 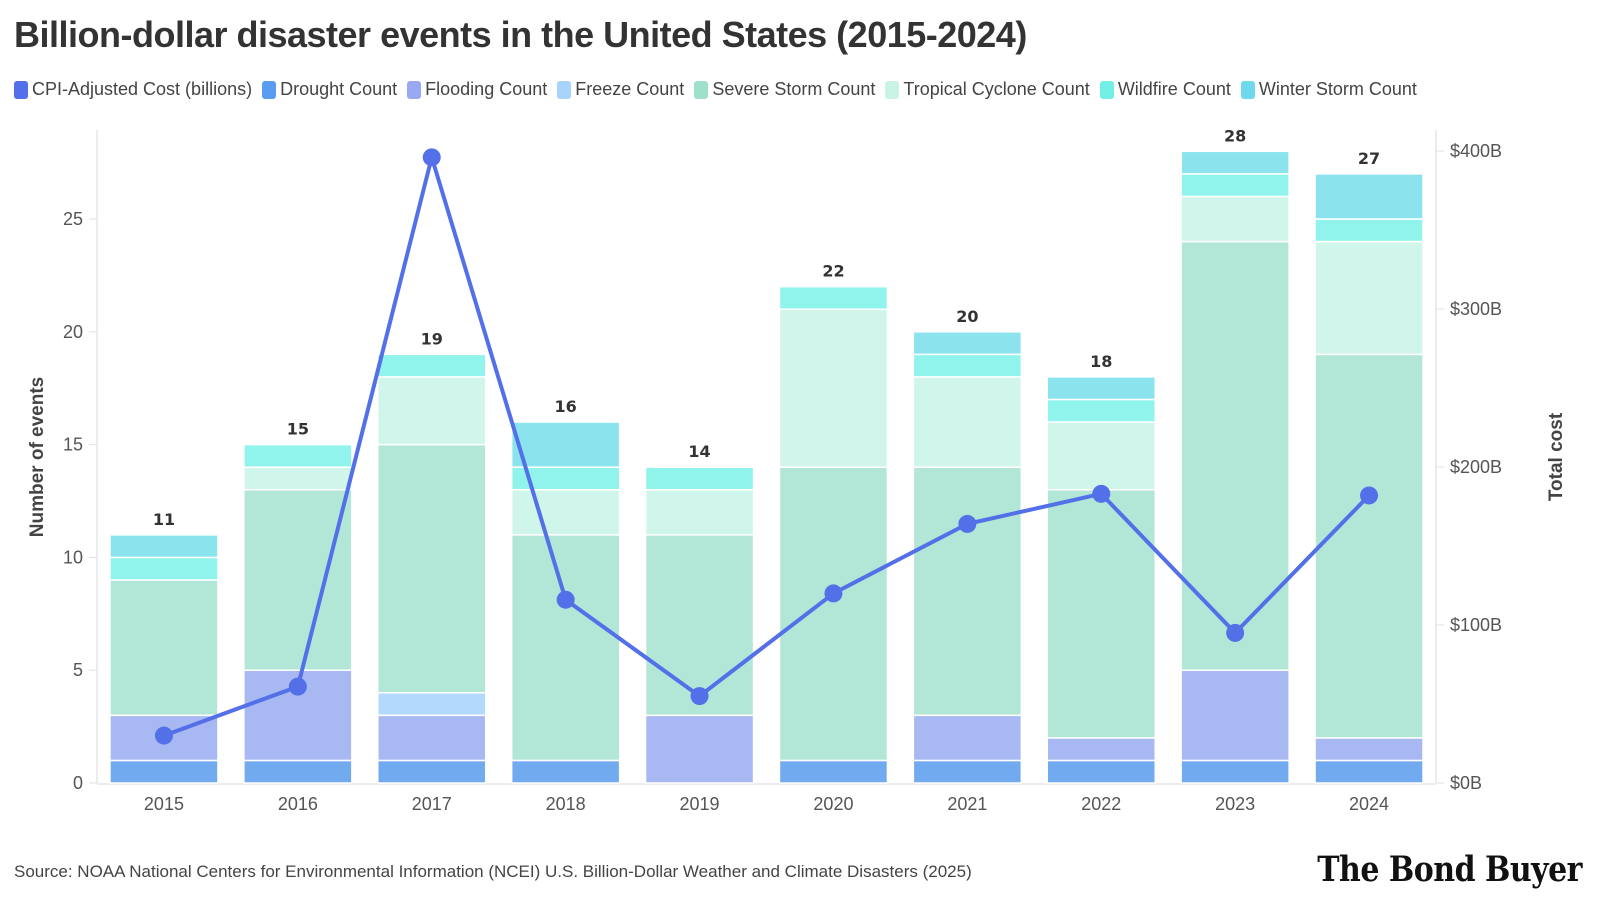 What do you see at coordinates (700, 804) in the screenshot?
I see `x-tick-label: 2019` at bounding box center [700, 804].